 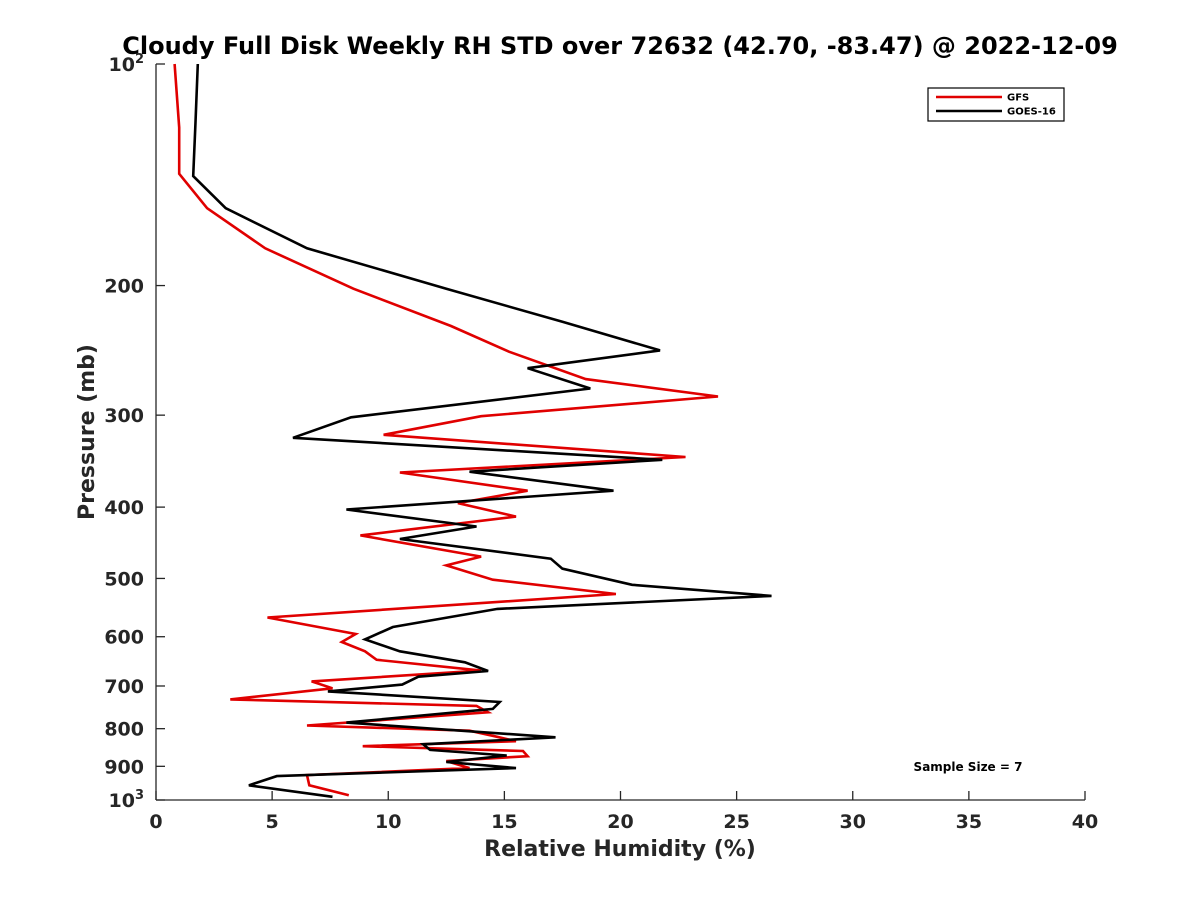 I want to click on legend-items: GFS GOES-16, so click(x=996, y=105).